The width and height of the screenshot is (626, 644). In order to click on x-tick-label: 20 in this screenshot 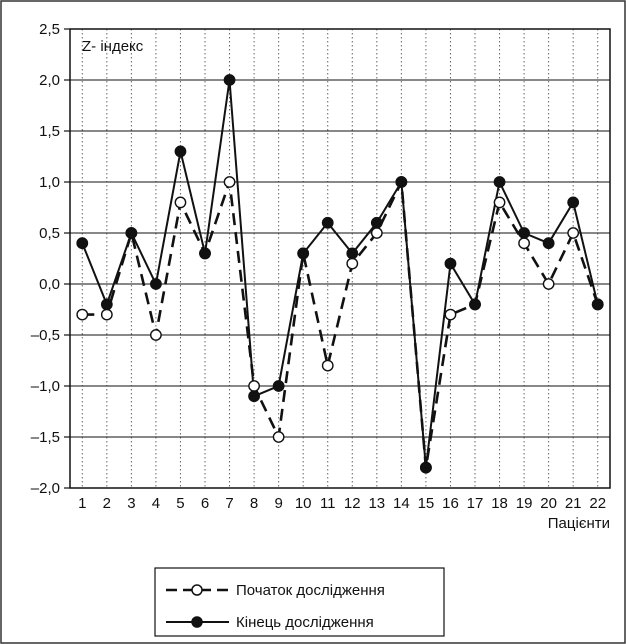, I will do `click(548, 503)`.